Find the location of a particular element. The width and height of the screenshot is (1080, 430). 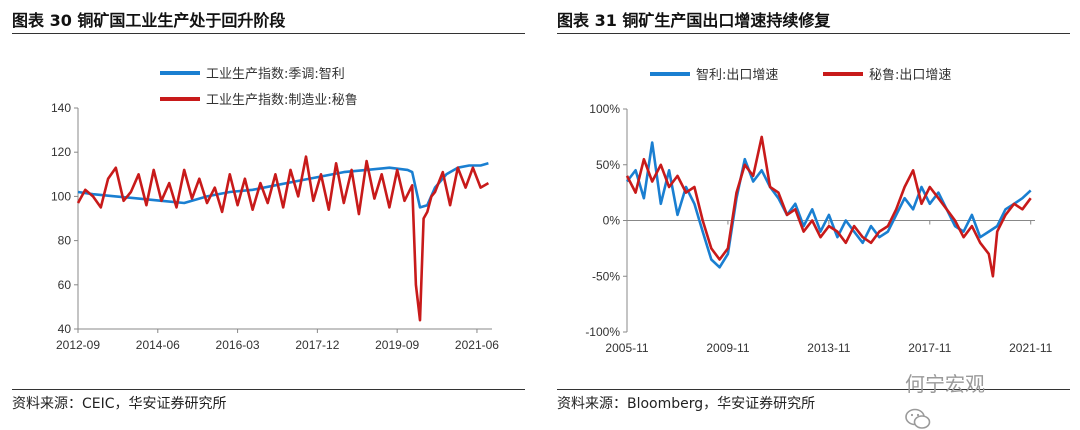

y-tick-label: 140 is located at coordinates (61, 108).